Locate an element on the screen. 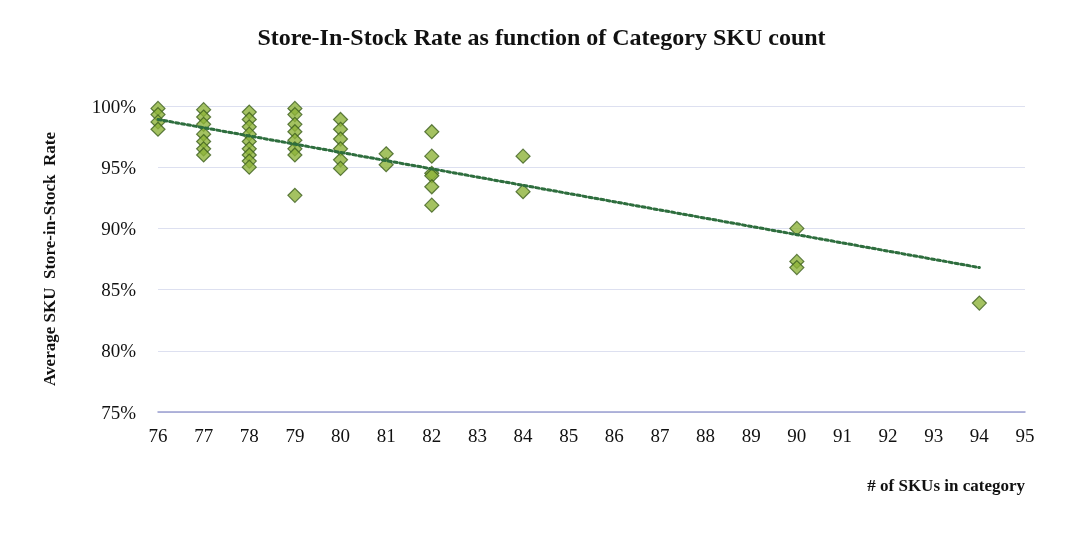  y-tick-label: 90% is located at coordinates (119, 228).